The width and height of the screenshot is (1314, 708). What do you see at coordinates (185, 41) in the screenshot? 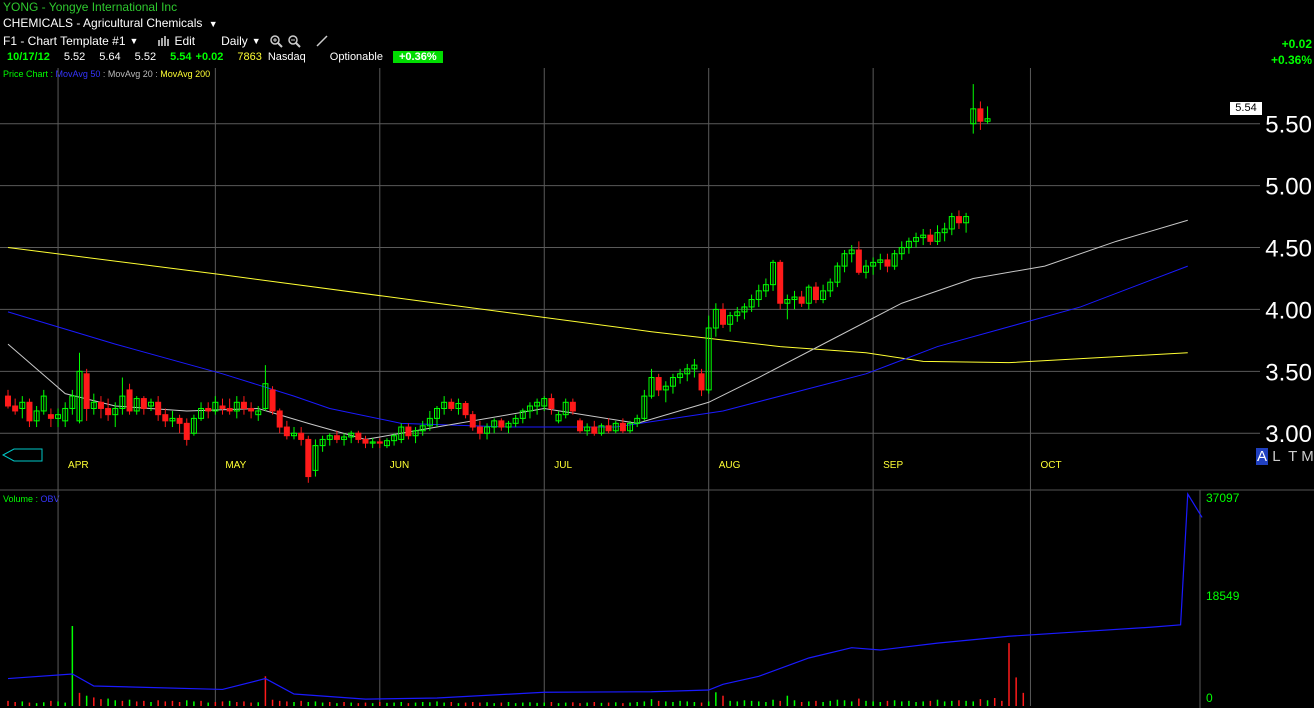
I see `edit-label: Edit` at bounding box center [185, 41].